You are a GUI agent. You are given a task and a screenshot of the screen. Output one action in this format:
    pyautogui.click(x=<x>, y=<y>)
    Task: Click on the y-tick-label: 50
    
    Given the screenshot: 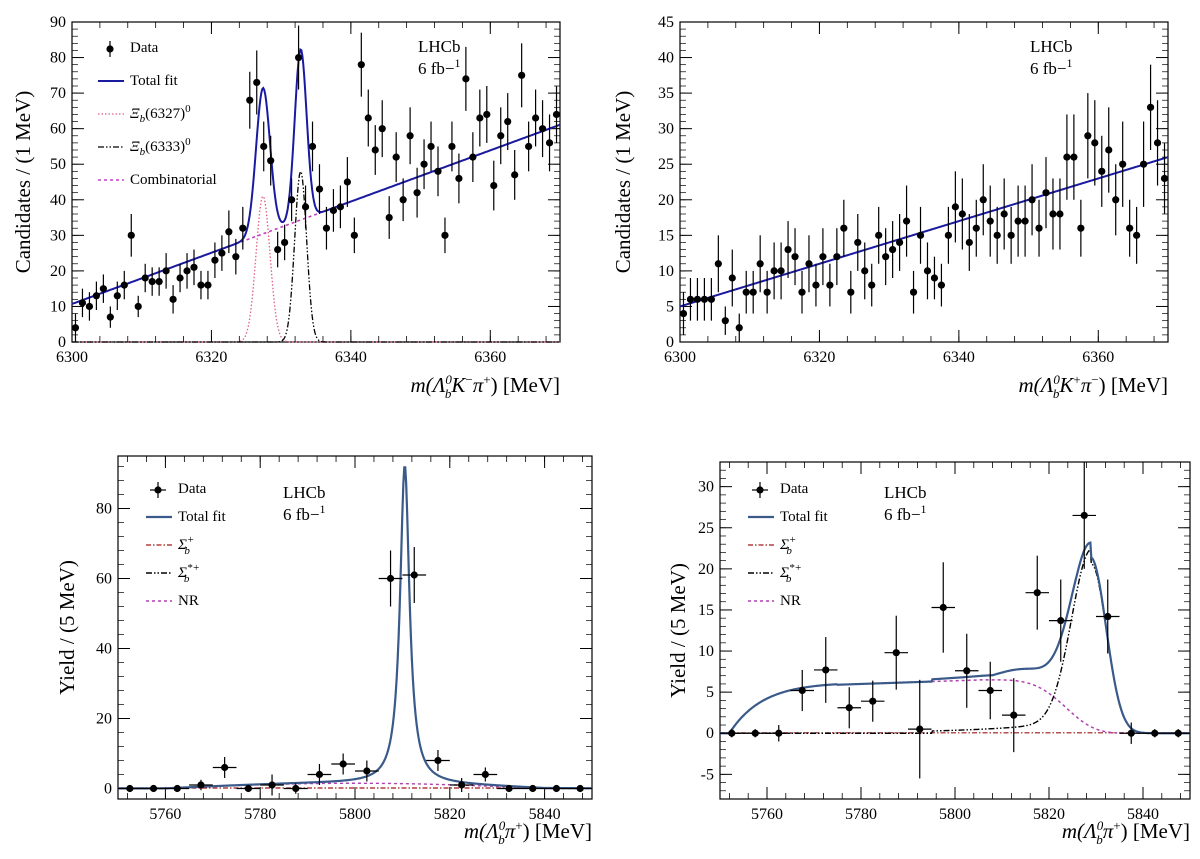 What is the action you would take?
    pyautogui.click(x=58, y=164)
    